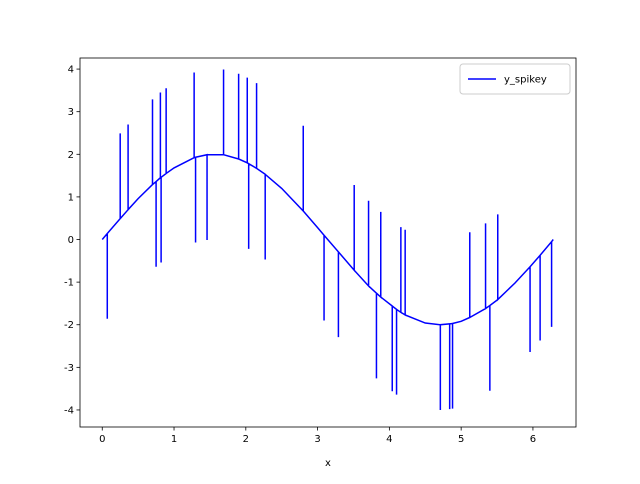  Describe the element at coordinates (174, 439) in the screenshot. I see `x-tick-label: 1` at that location.